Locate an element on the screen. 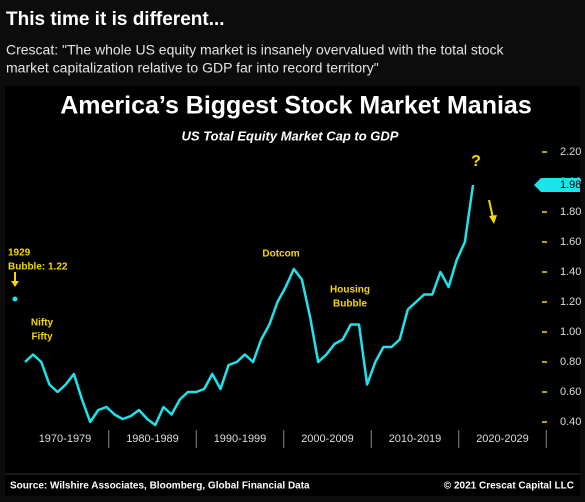 The image size is (585, 502). marker-1929 is located at coordinates (15, 299).